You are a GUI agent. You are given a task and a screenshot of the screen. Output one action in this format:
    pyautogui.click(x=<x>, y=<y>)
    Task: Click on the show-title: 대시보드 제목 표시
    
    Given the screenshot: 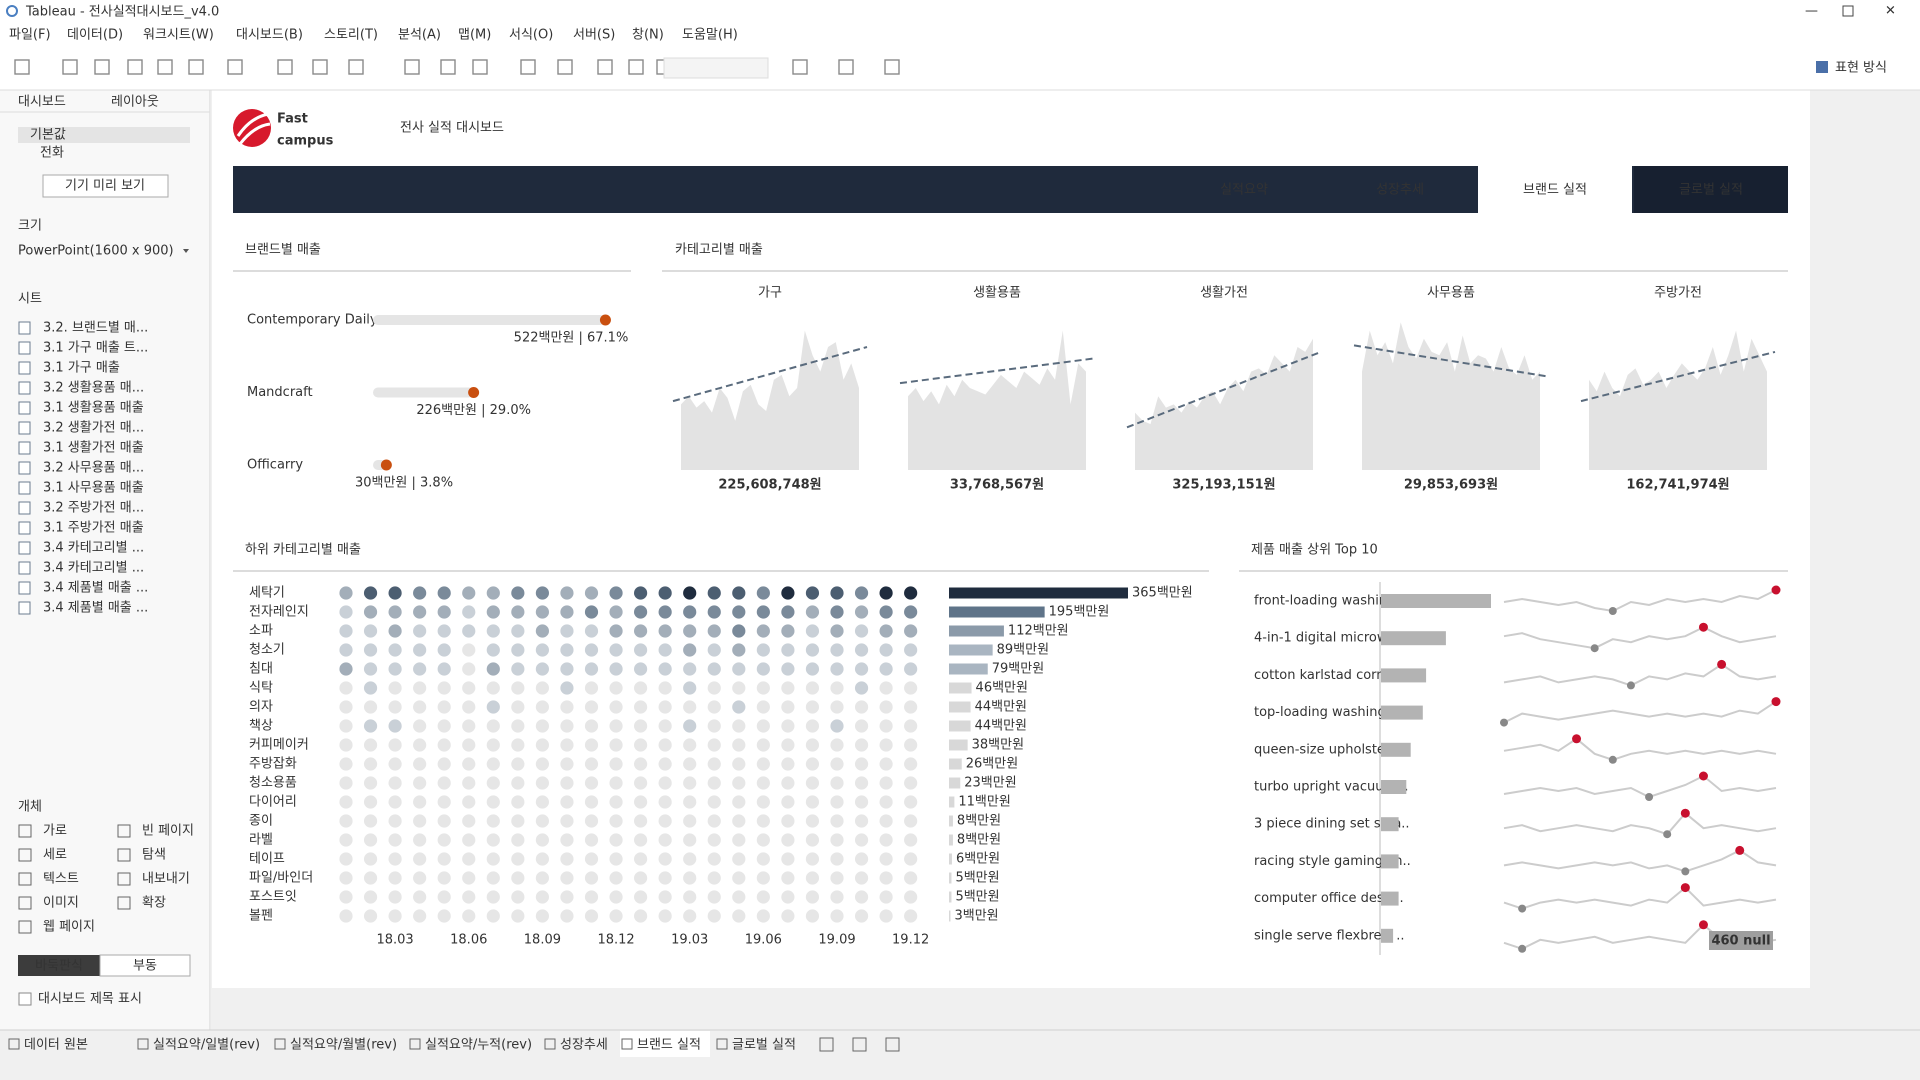 What is the action you would take?
    pyautogui.click(x=90, y=999)
    